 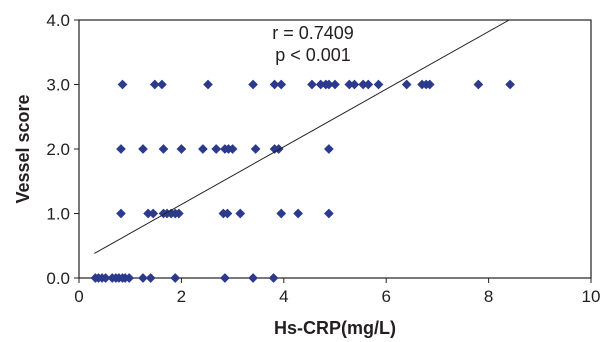 What do you see at coordinates (337, 292) in the screenshot?
I see `x-axis-ticks: 0 2 4 6 8 10` at bounding box center [337, 292].